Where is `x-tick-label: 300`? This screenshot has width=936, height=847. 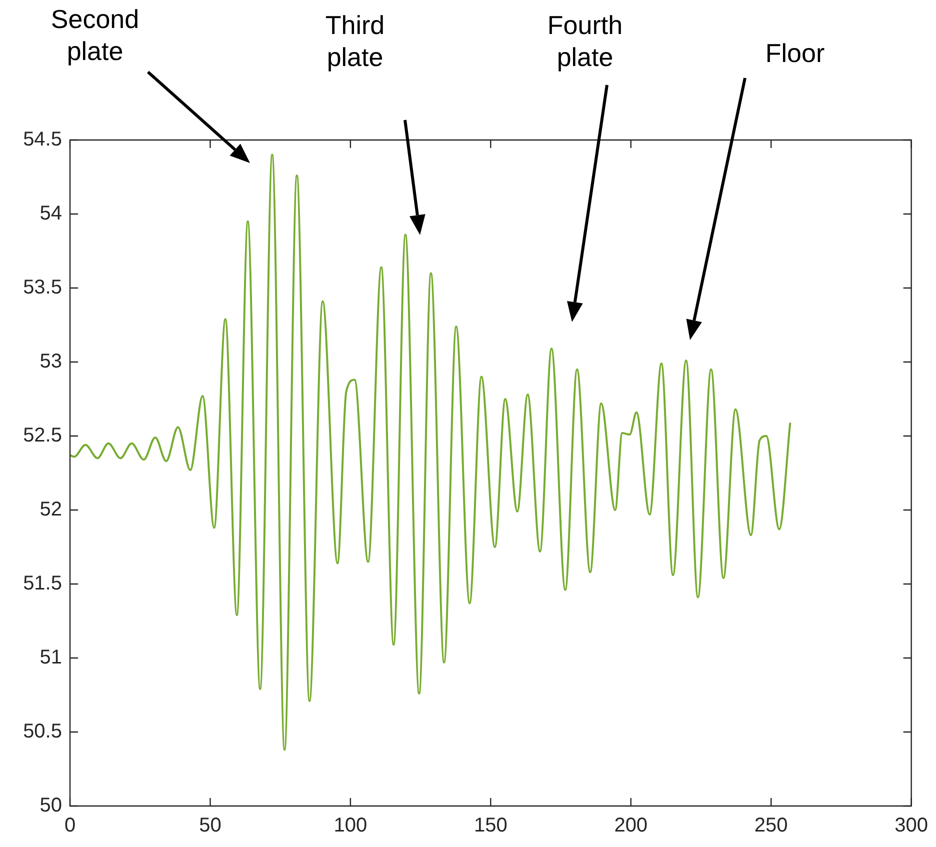 x-tick-label: 300 is located at coordinates (911, 825).